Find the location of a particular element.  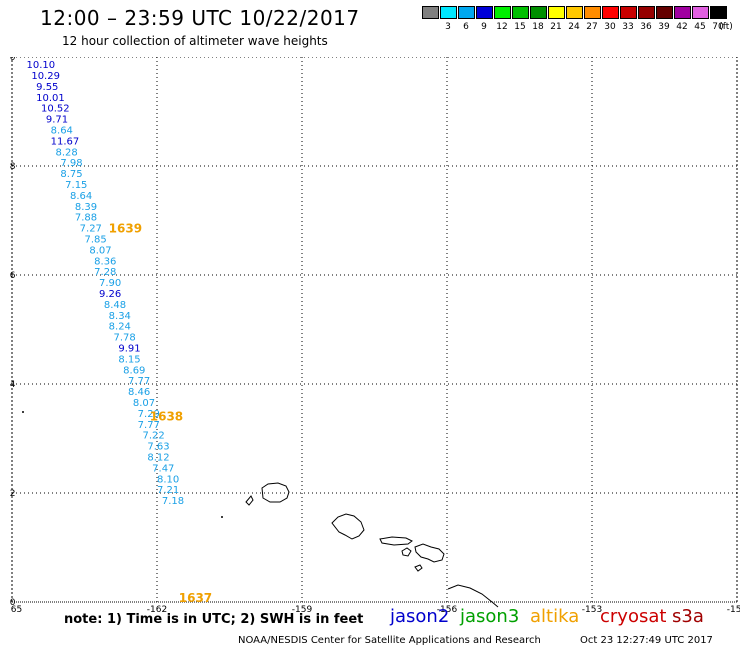

altika-pass-label: 1639 is located at coordinates (125, 229).